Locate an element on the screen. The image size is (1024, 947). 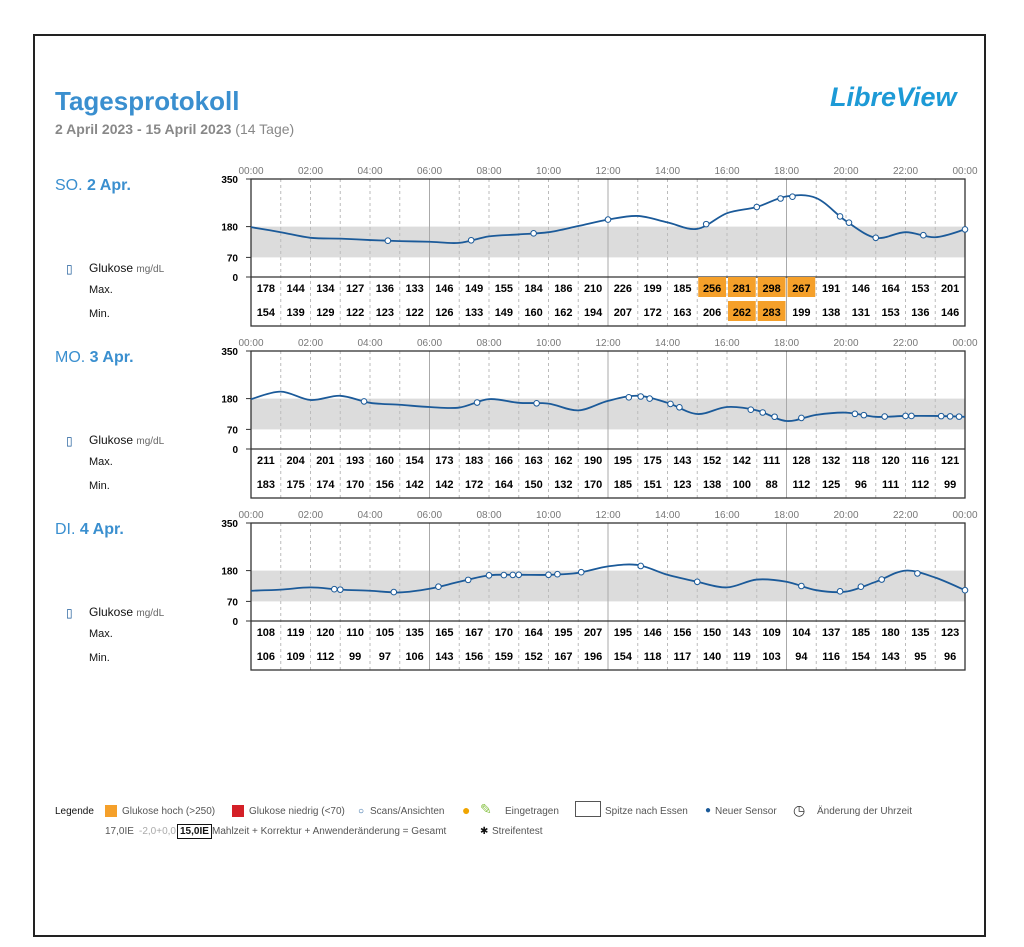
min-value: 116 is located at coordinates (831, 657).